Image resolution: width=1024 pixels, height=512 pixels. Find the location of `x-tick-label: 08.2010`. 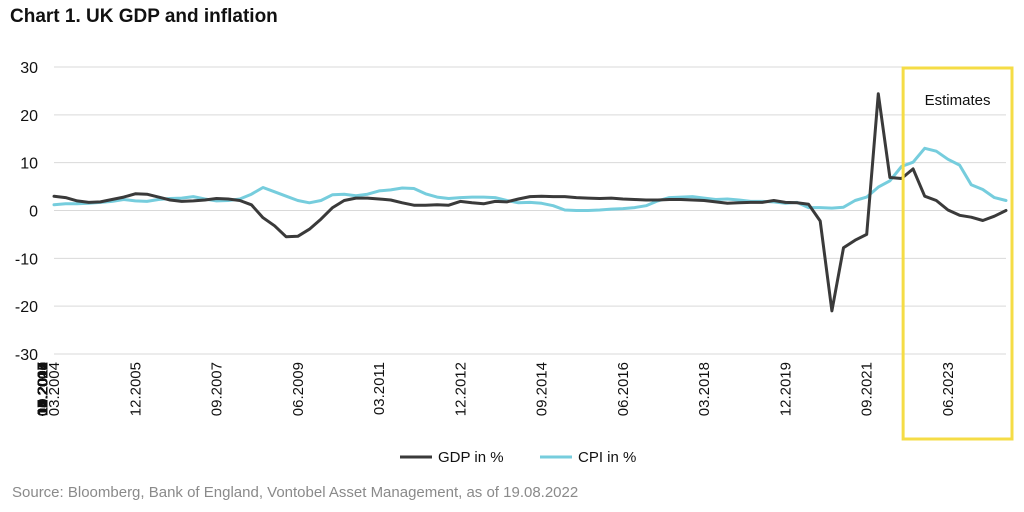

x-tick-label: 08.2010 is located at coordinates (42, 389).